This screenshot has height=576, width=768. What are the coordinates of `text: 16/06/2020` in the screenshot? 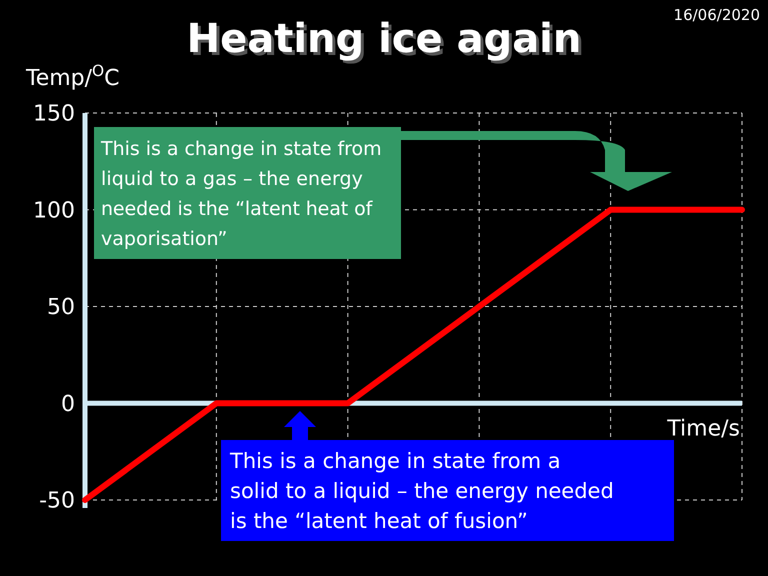 It's located at (717, 15).